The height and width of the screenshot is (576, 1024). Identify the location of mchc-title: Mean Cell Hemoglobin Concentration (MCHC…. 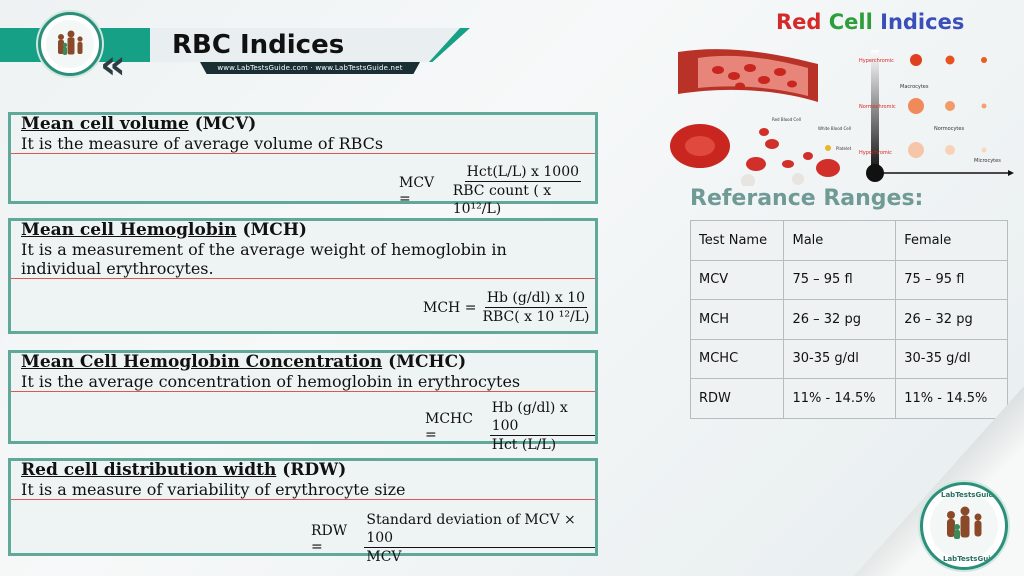
(303, 362).